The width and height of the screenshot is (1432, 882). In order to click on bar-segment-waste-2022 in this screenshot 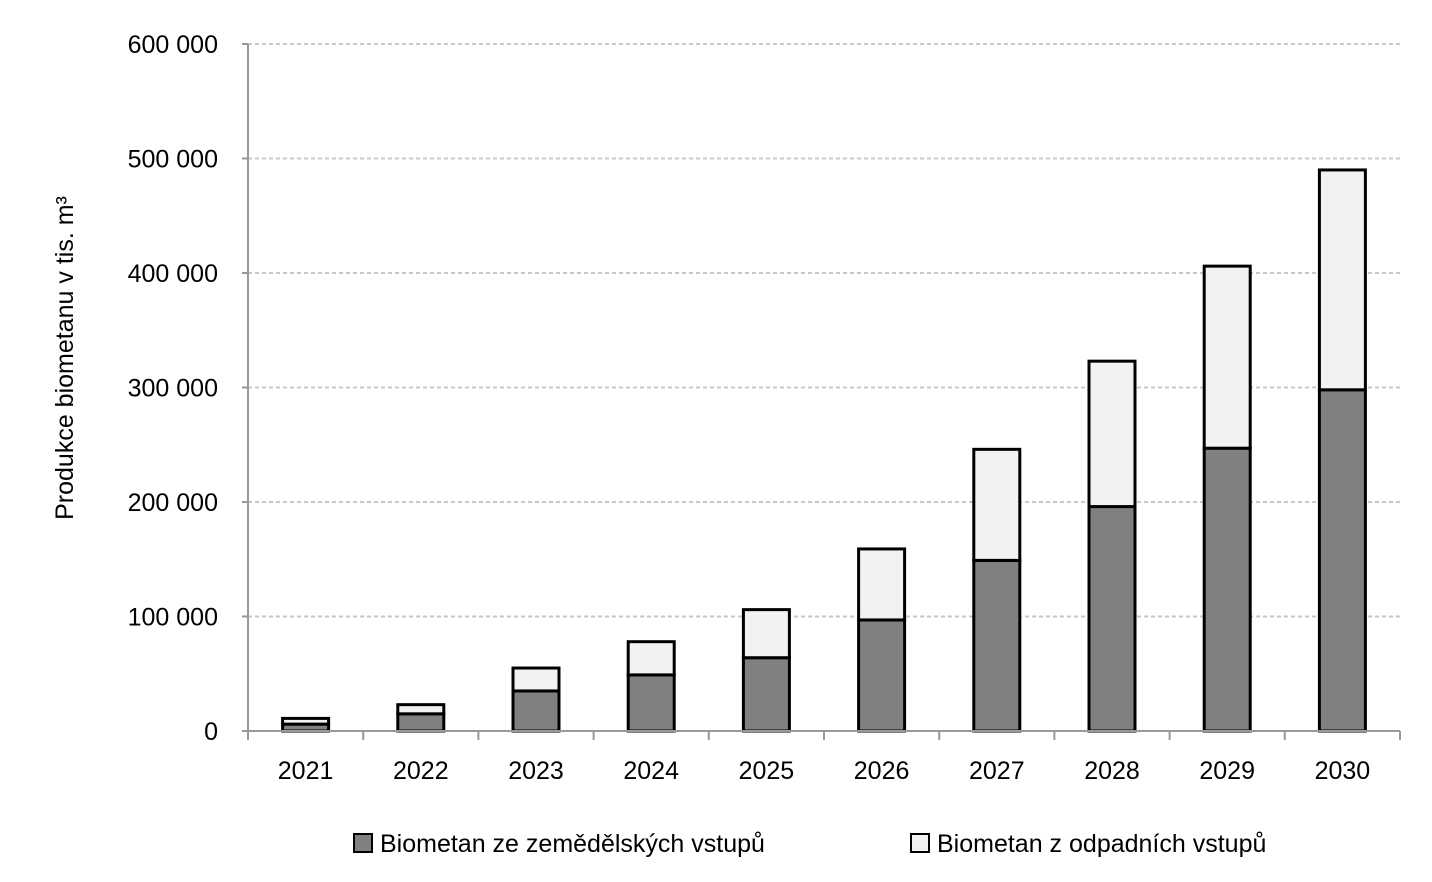, I will do `click(421, 709)`.